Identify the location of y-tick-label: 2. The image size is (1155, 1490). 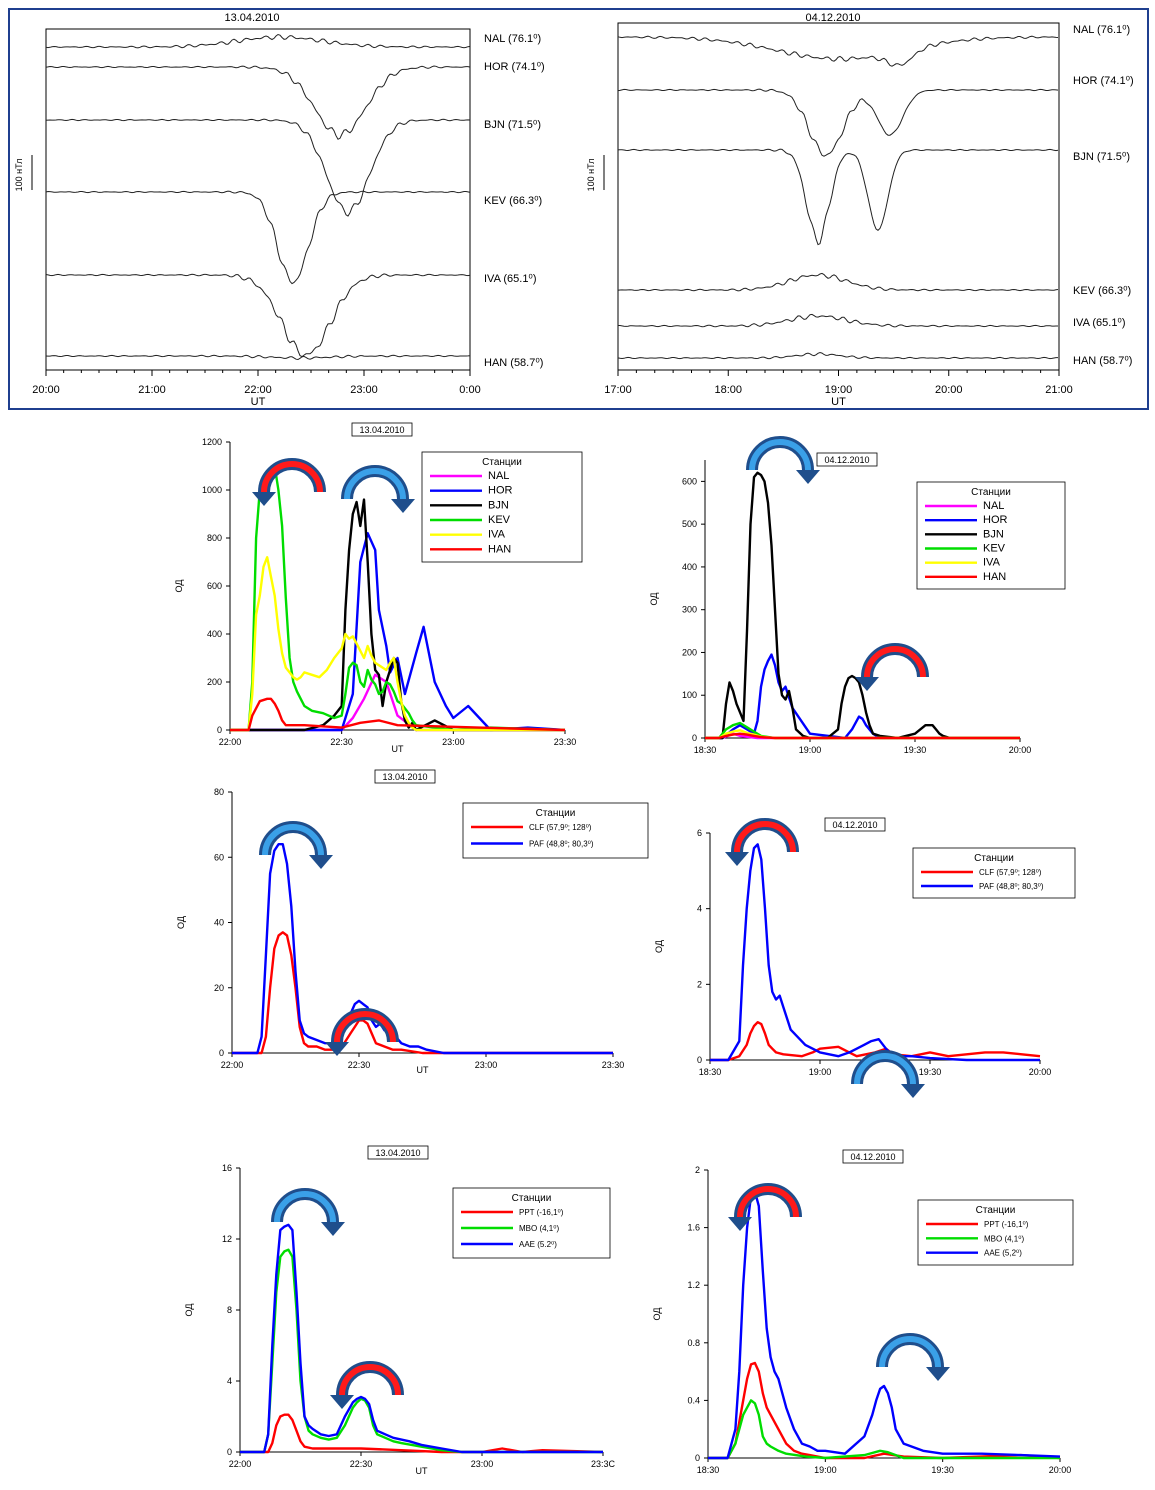
(699, 984).